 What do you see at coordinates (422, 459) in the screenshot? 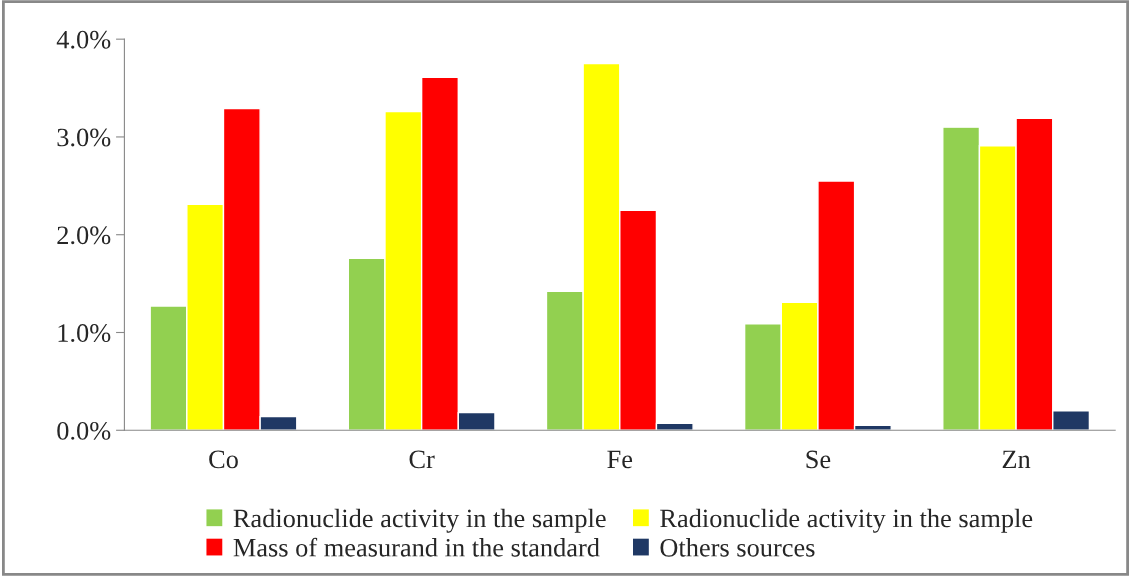
I see `x-tick-label: Cr` at bounding box center [422, 459].